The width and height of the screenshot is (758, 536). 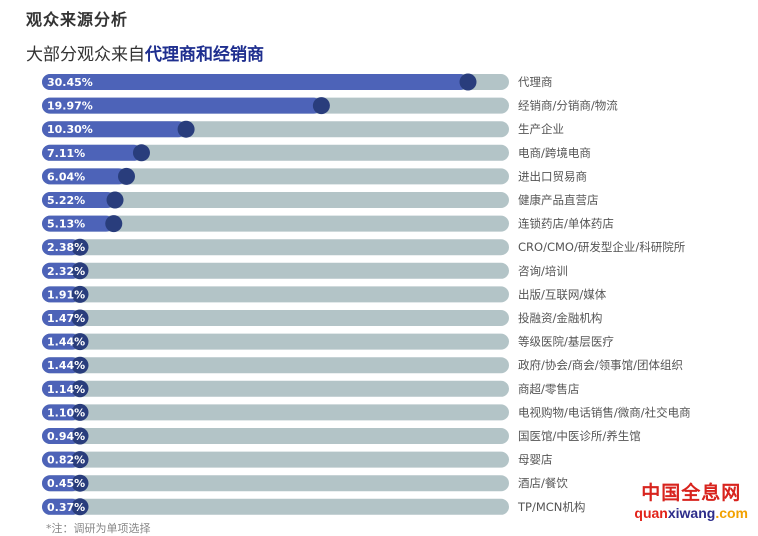 I want to click on bar-value-label: 0.82%, so click(x=66, y=460).